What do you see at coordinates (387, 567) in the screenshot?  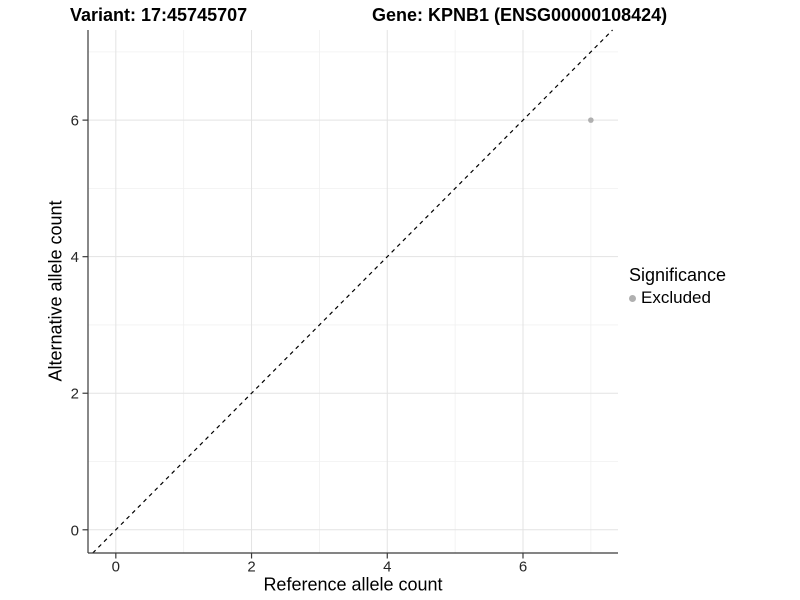 I see `x-tick-label: 4` at bounding box center [387, 567].